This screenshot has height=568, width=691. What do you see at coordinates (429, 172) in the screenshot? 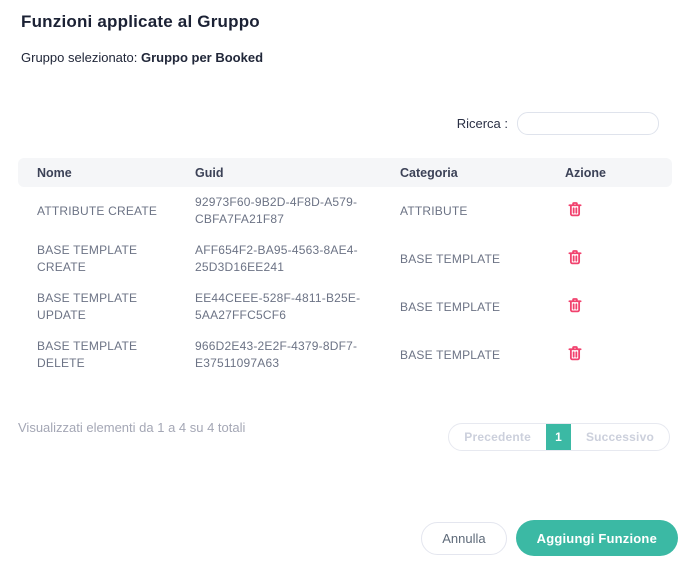
I see `column-header-categoria: Categoria` at bounding box center [429, 172].